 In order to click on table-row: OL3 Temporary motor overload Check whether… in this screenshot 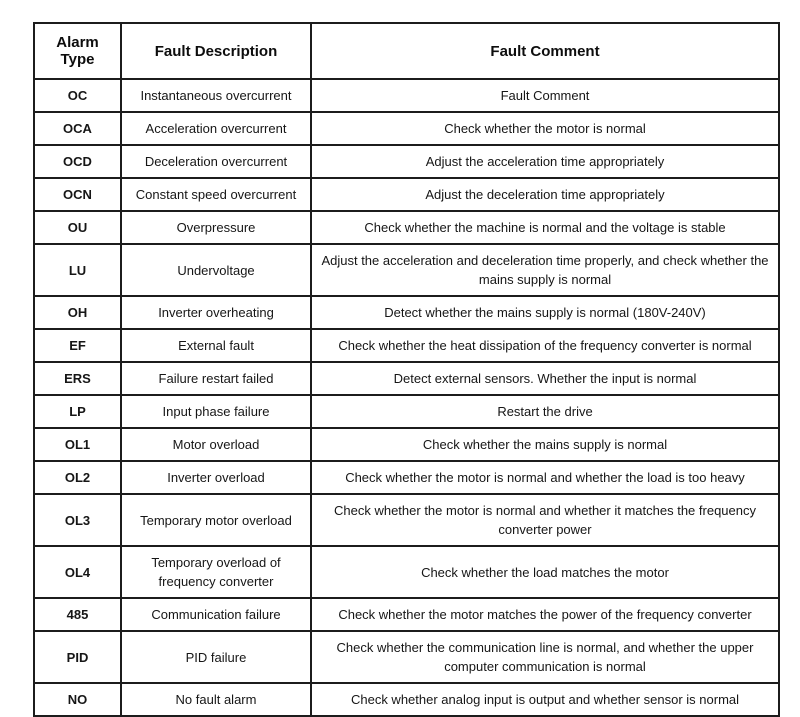, I will do `click(406, 520)`.